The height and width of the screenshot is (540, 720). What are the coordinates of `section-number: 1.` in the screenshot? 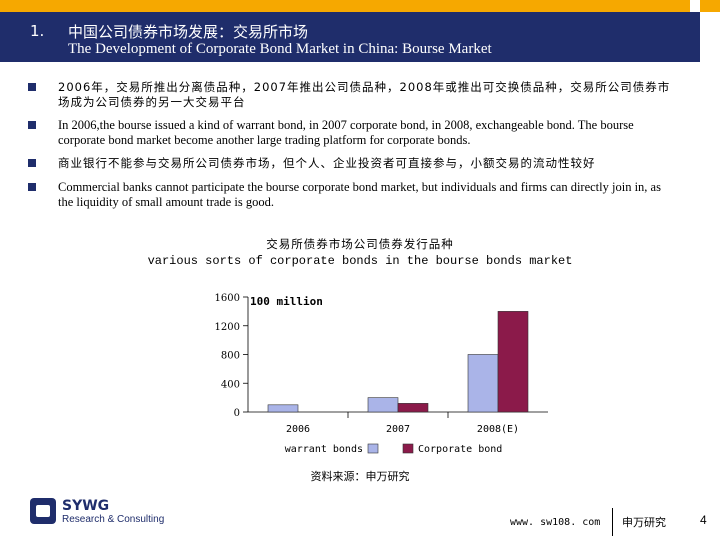 It's located at (37, 31).